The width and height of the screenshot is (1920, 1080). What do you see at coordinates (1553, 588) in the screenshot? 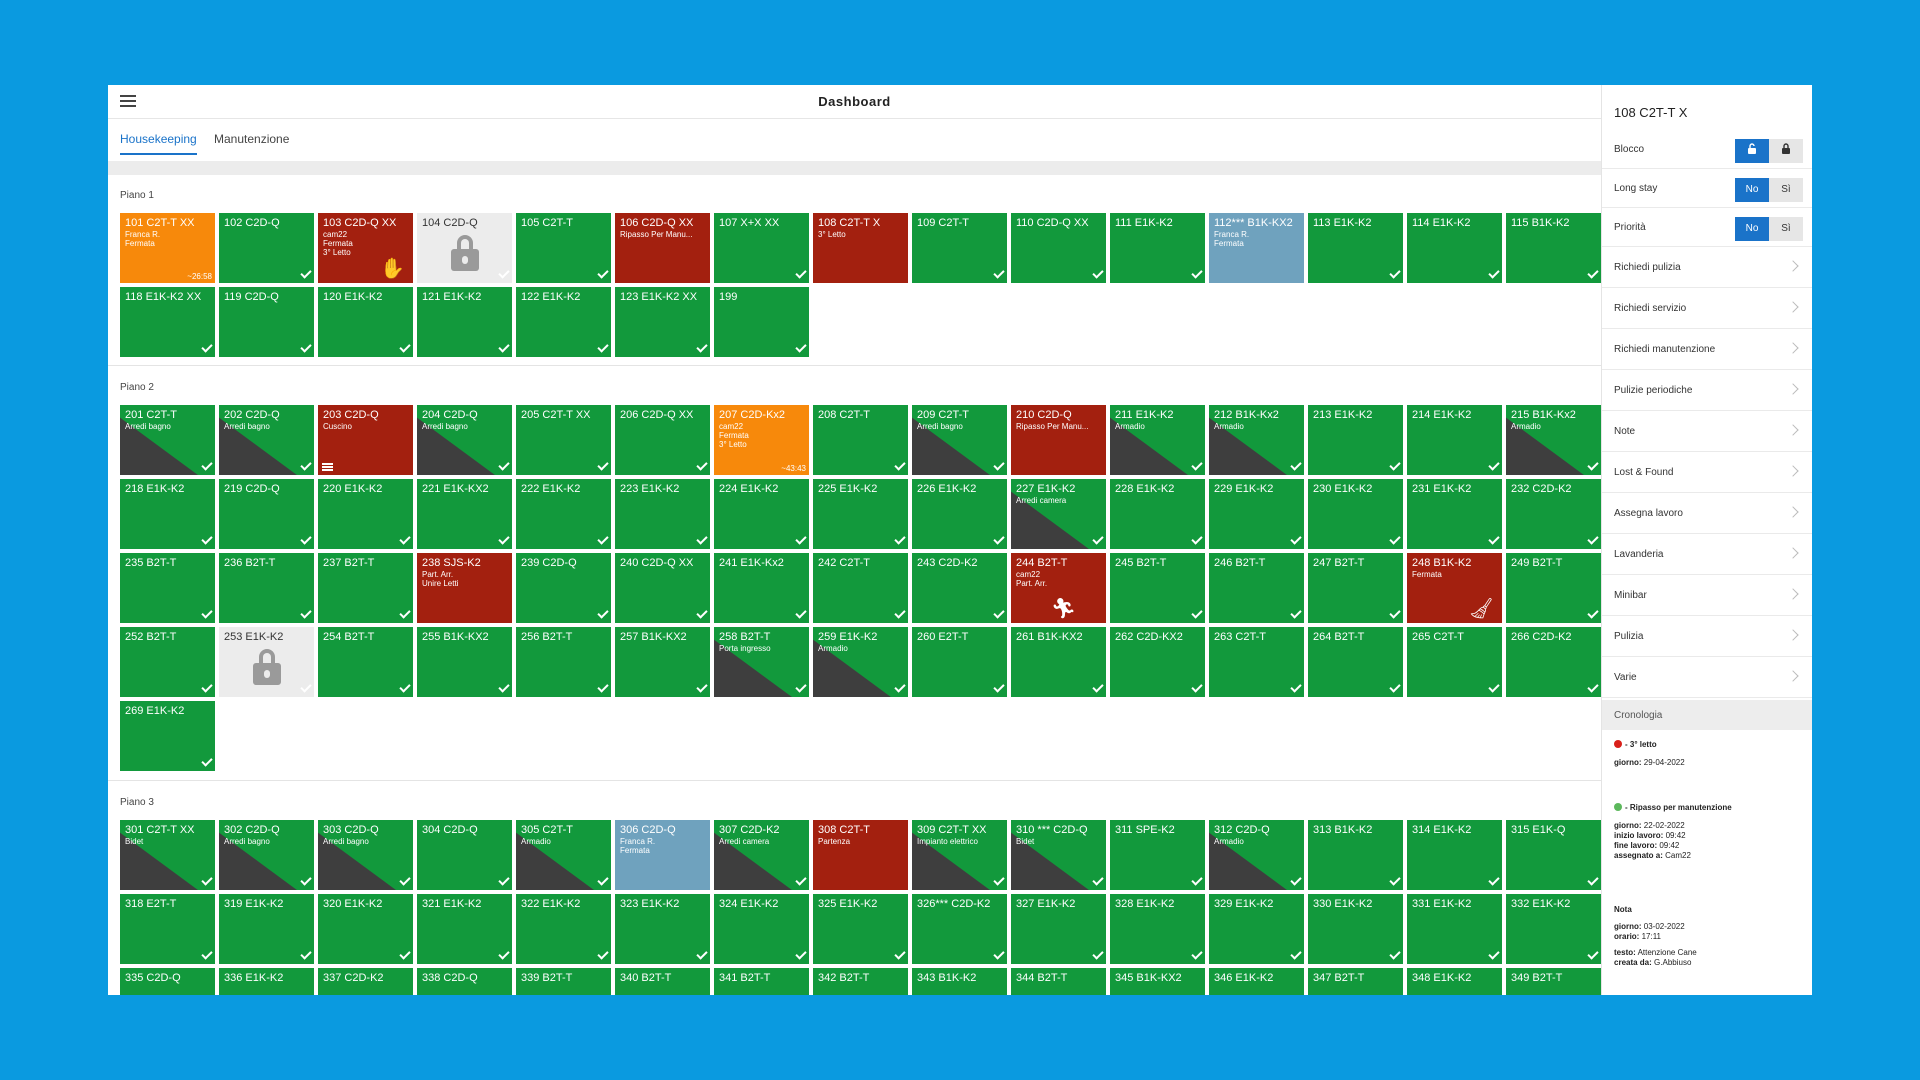
I see `room-tile: 249 B2T-T` at bounding box center [1553, 588].